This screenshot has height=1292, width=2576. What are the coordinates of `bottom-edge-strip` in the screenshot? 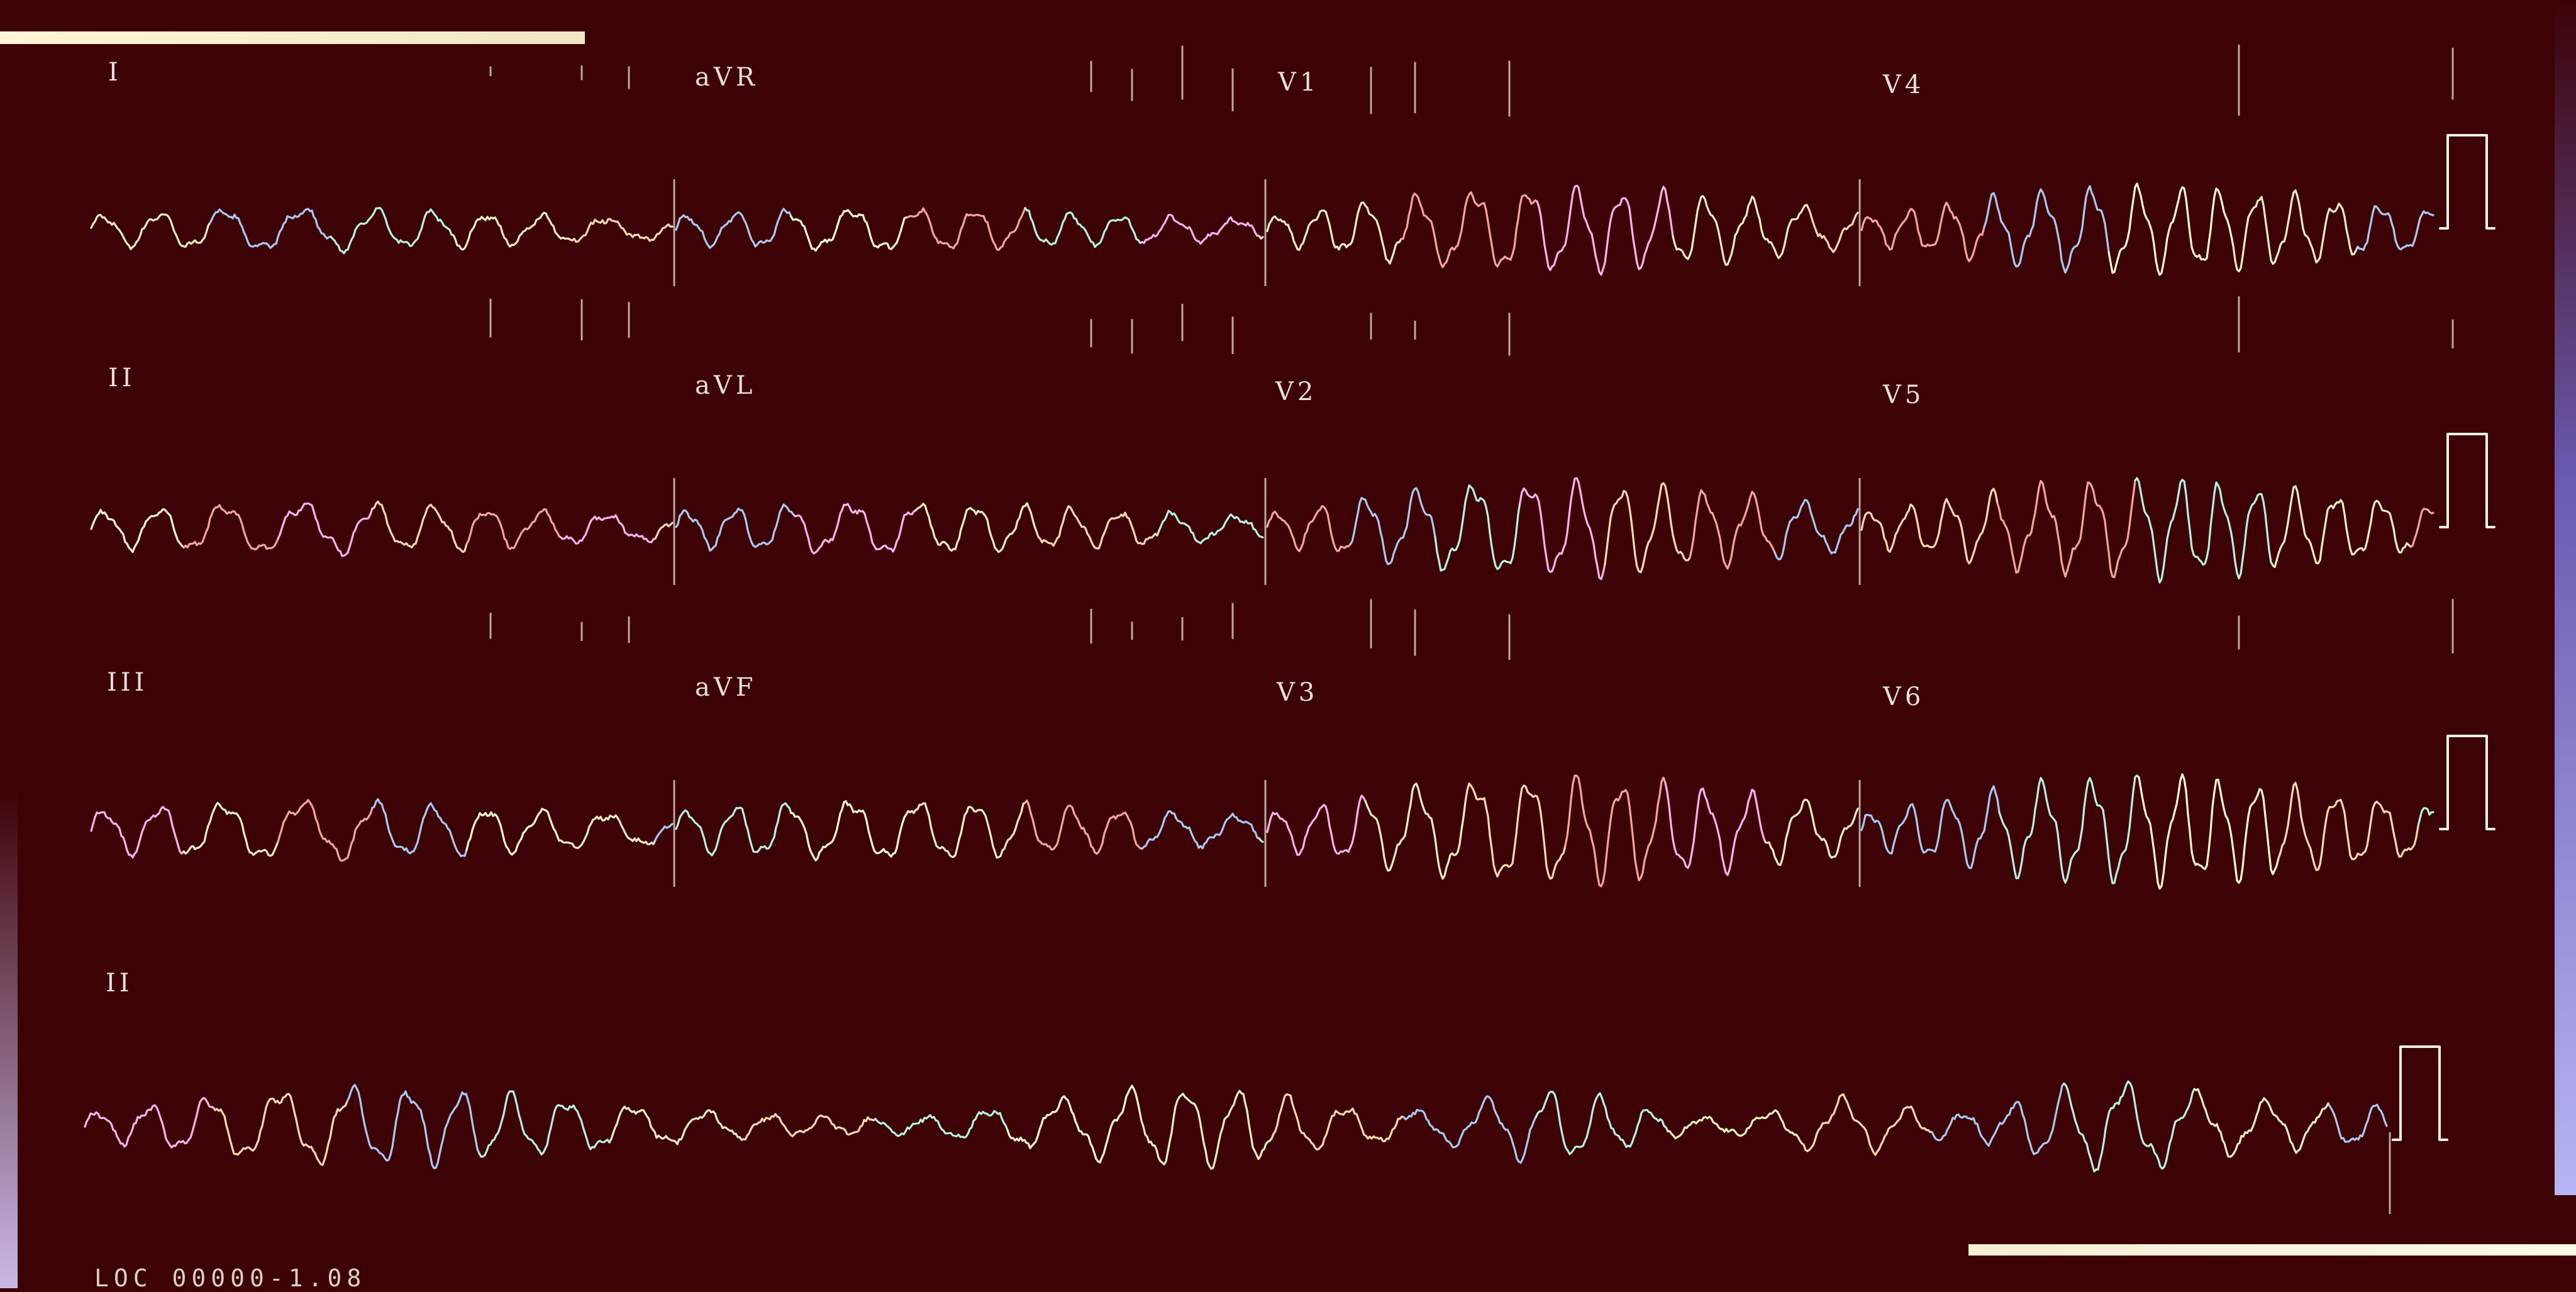 It's located at (2272, 1250).